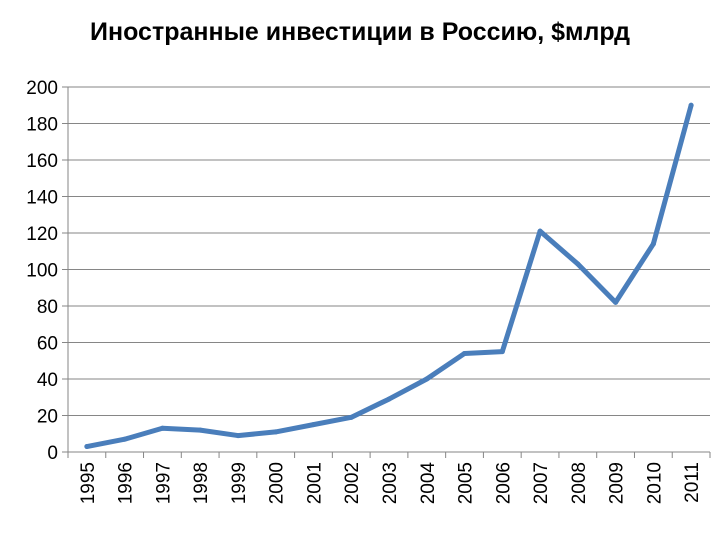  I want to click on x-tick-label: 2006, so click(503, 483).